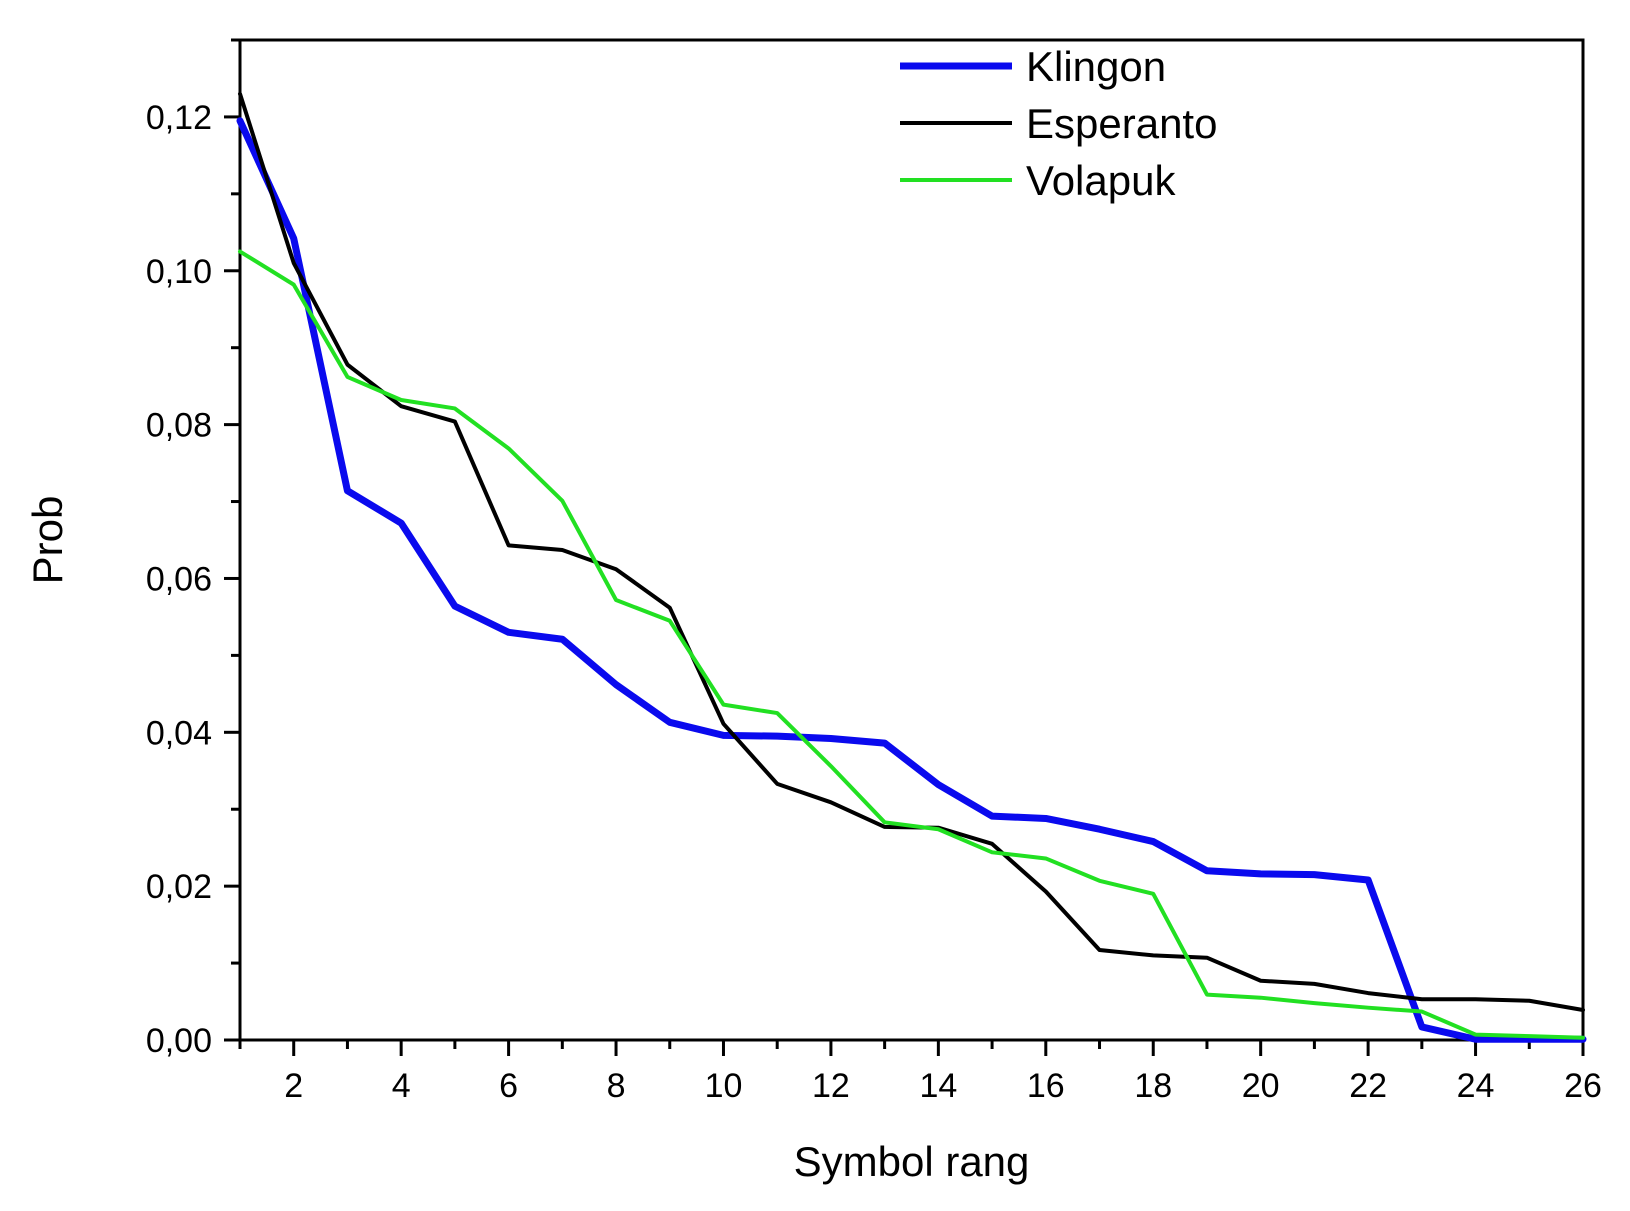 The width and height of the screenshot is (1630, 1211). I want to click on y-tick-label: 0,08, so click(179, 426).